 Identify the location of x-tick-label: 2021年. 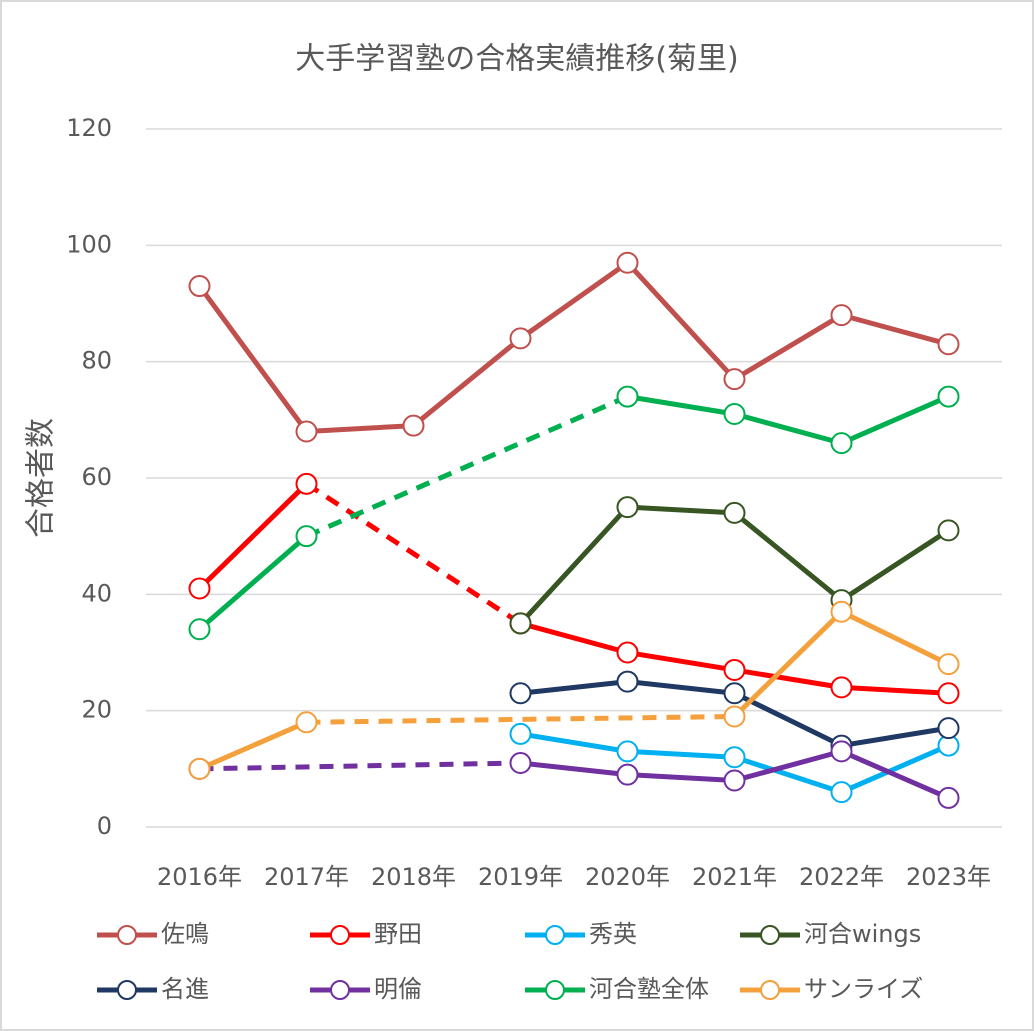
(734, 877).